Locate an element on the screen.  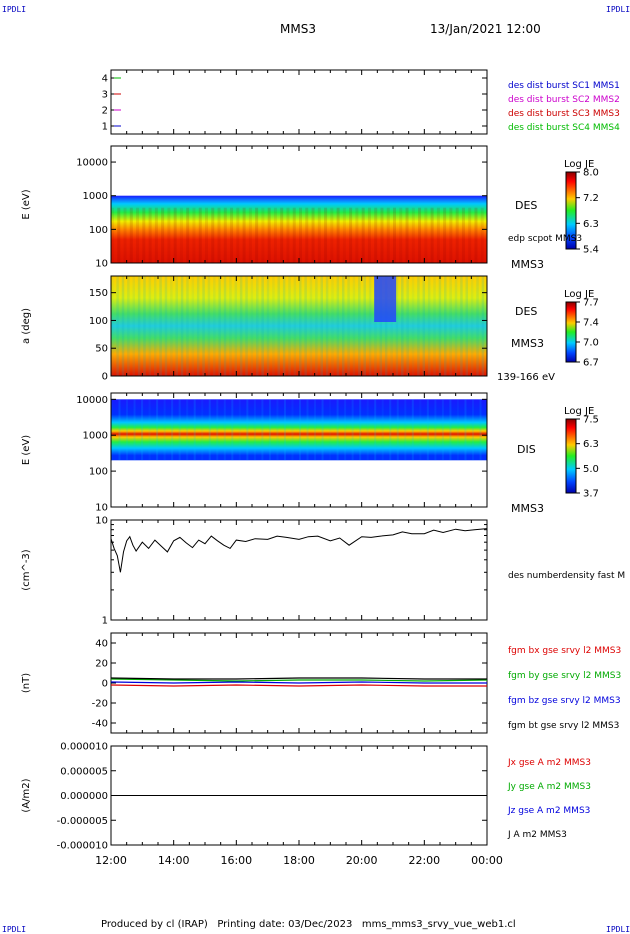
y-tick-label: -0.000005 is located at coordinates (82, 821).